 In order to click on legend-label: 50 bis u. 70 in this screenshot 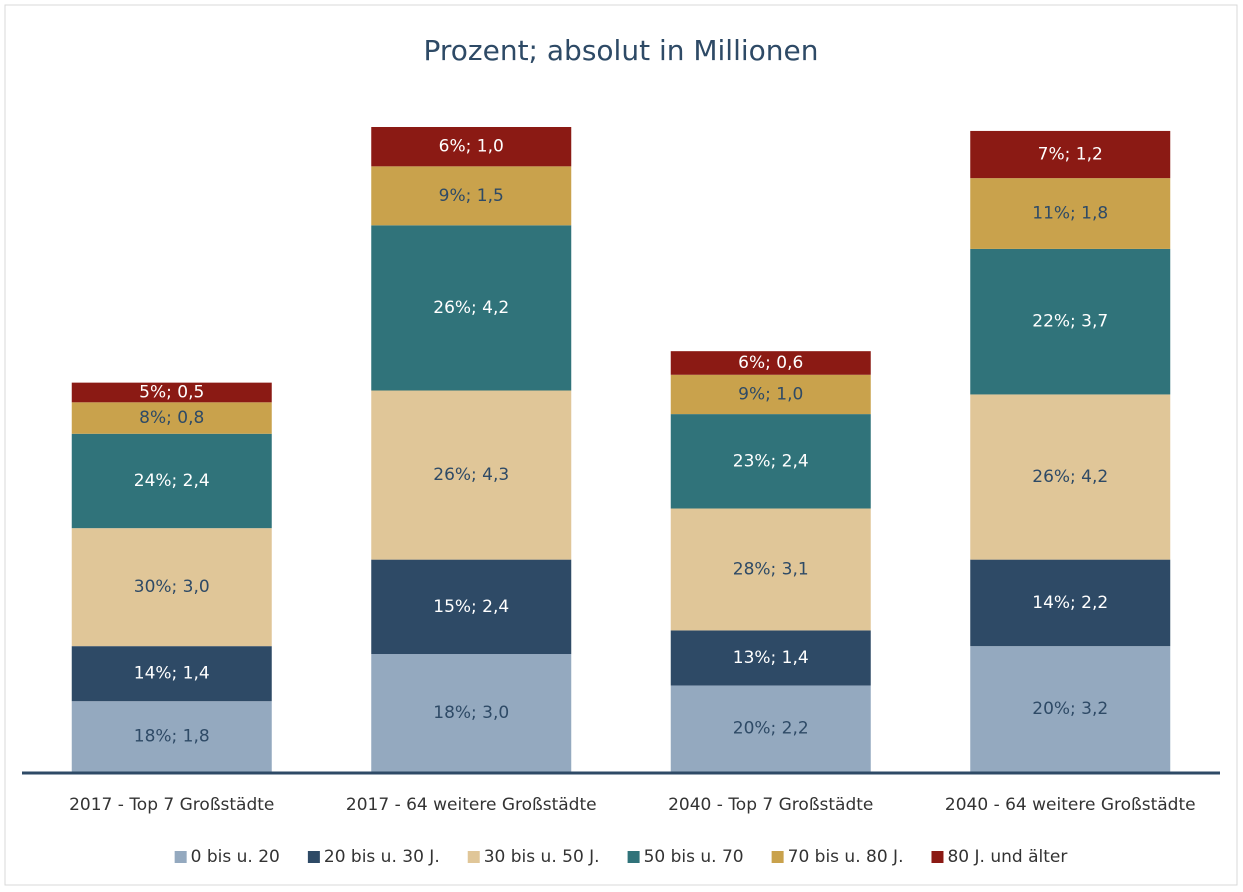, I will do `click(694, 857)`.